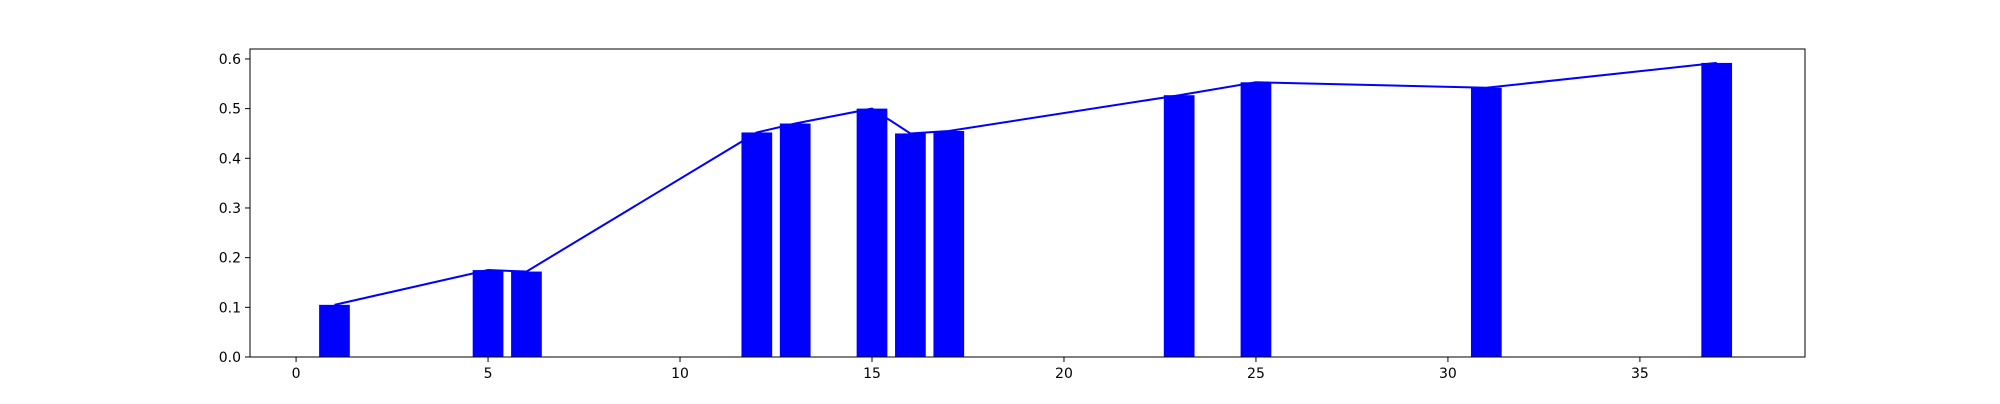 This screenshot has width=2000, height=404. I want to click on x-tick-label: 20, so click(1064, 374).